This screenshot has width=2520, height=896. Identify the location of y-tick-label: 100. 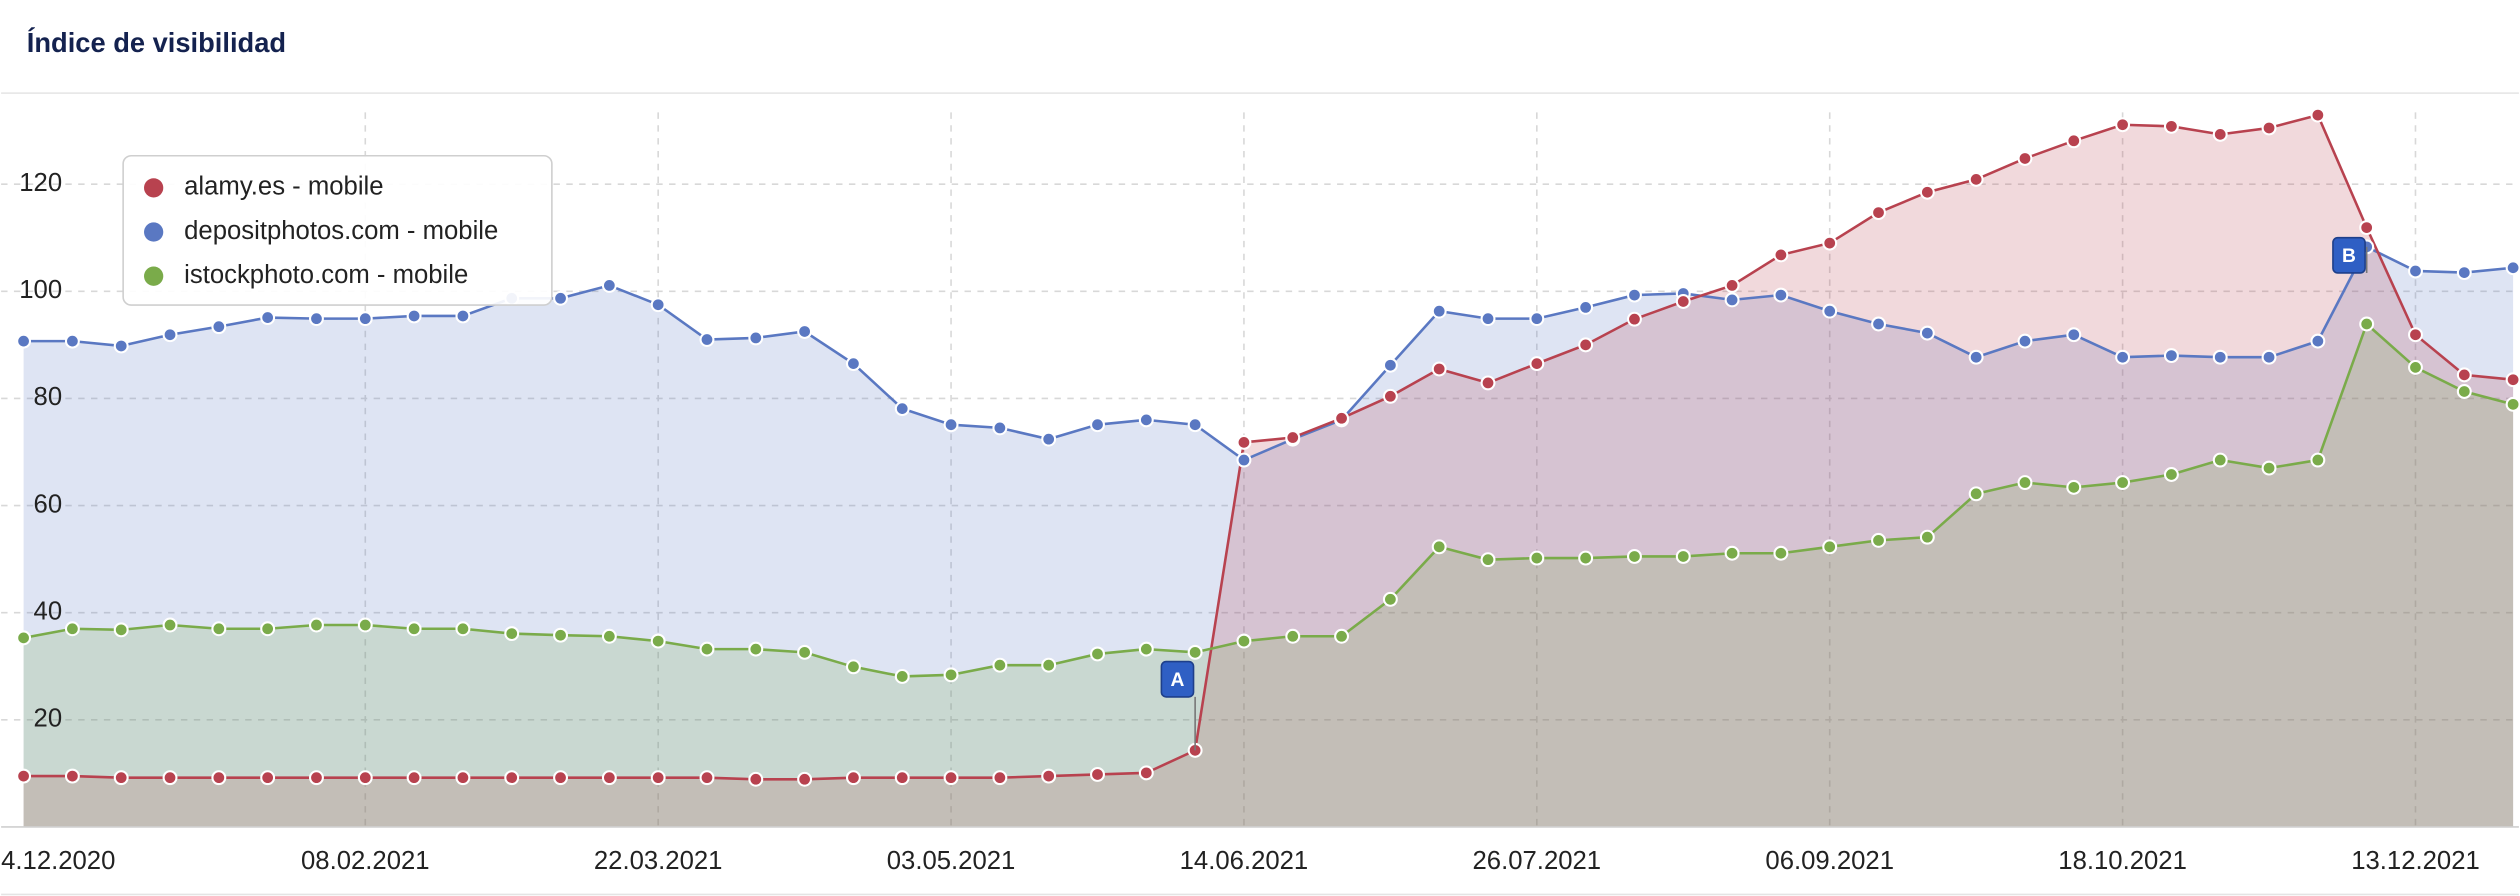
(40, 290).